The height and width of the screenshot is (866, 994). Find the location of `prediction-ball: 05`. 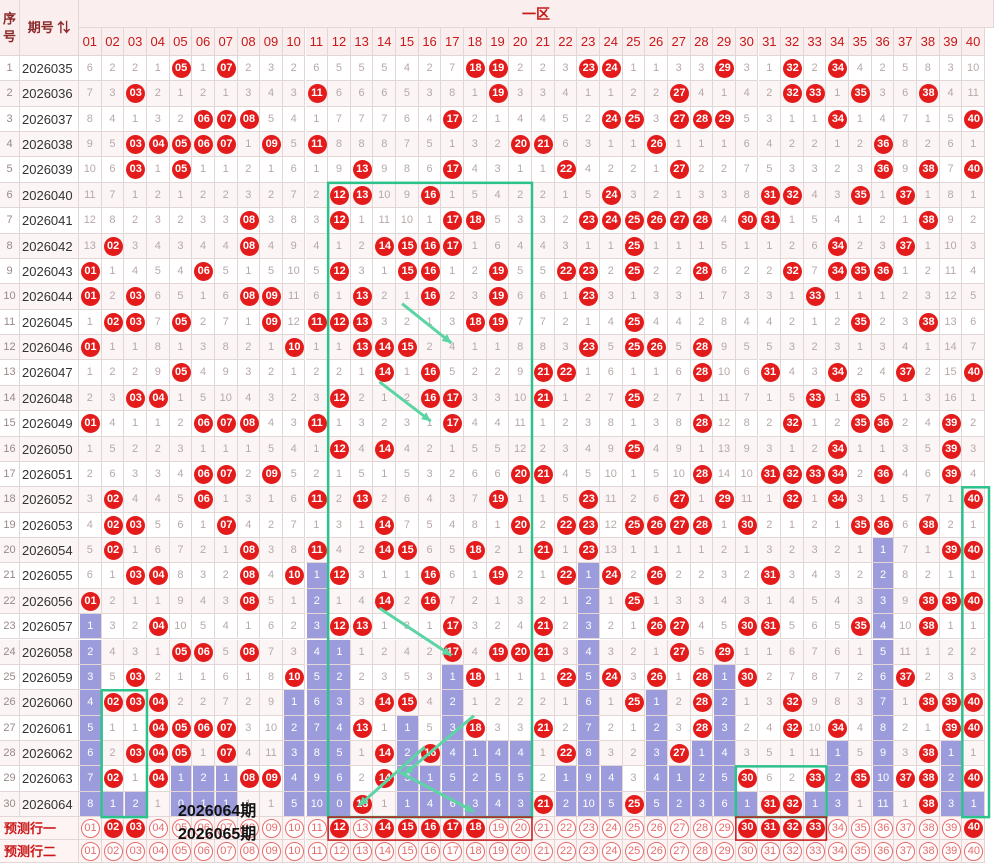

prediction-ball: 05 is located at coordinates (181, 829).